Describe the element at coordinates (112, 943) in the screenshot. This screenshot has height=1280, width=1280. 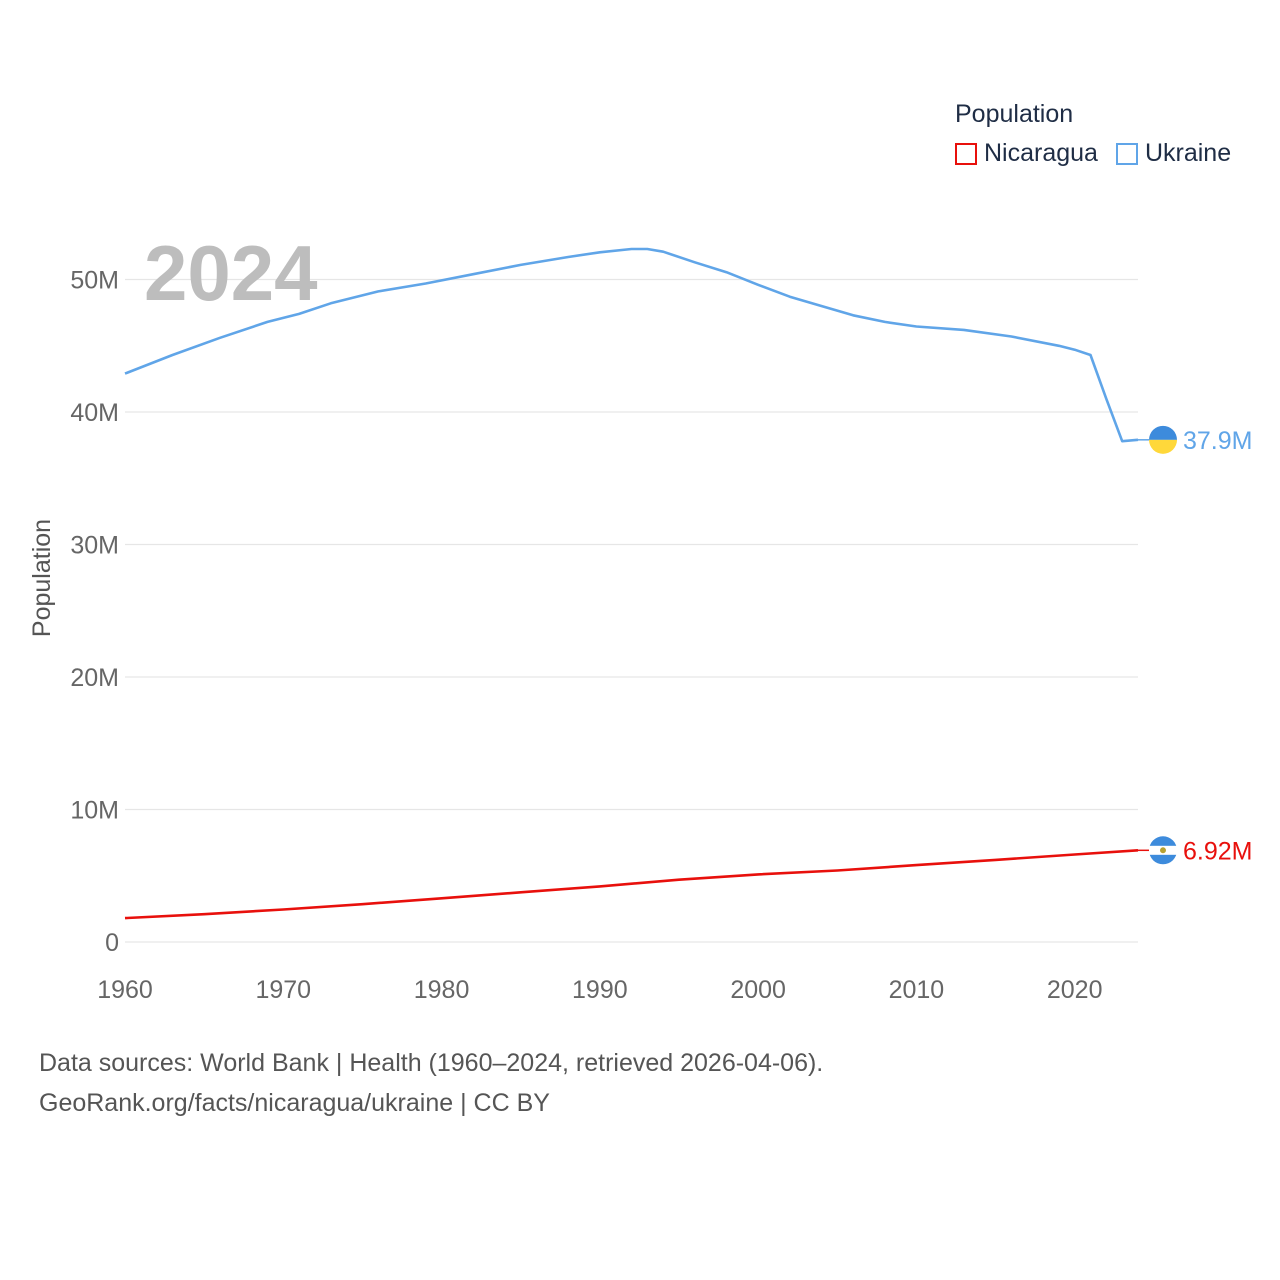
I see `y-tick-label: 0` at that location.